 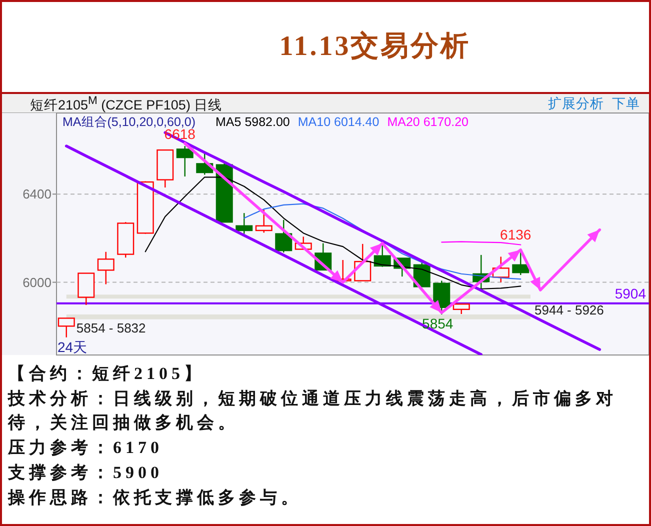 What do you see at coordinates (37, 194) in the screenshot?
I see `y-tick-label: 6400` at bounding box center [37, 194].